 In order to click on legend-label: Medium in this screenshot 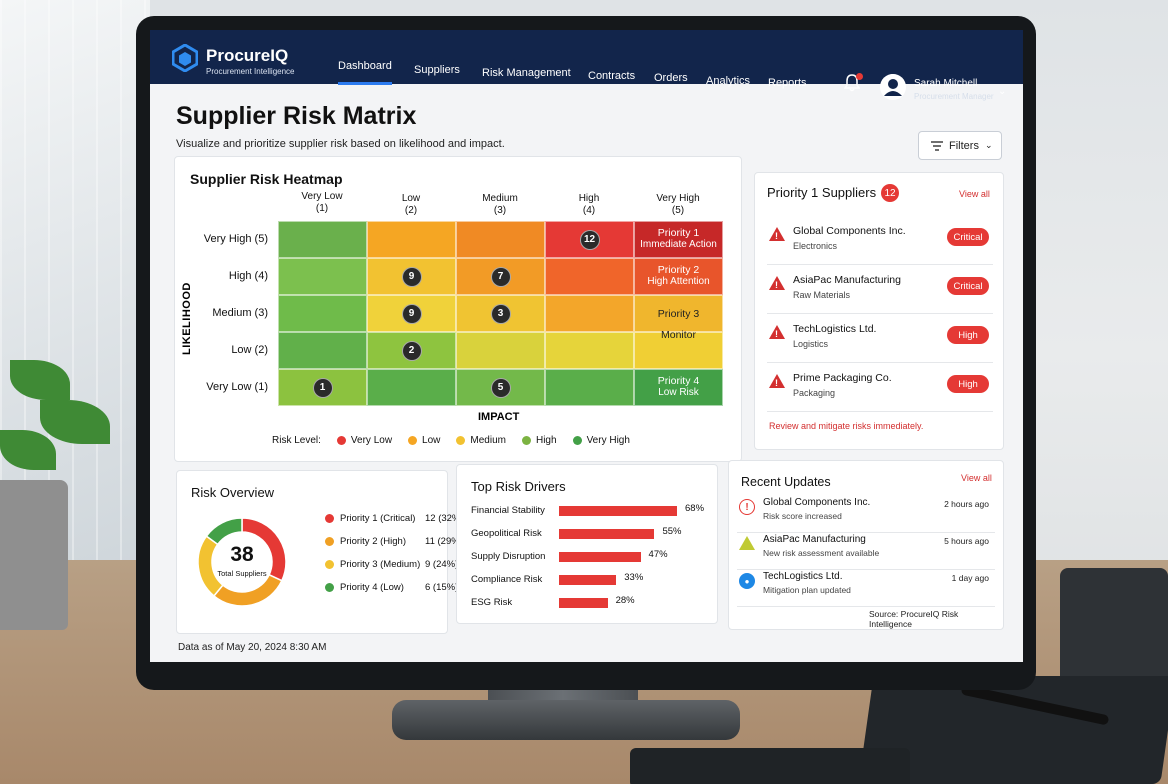, I will do `click(488, 440)`.